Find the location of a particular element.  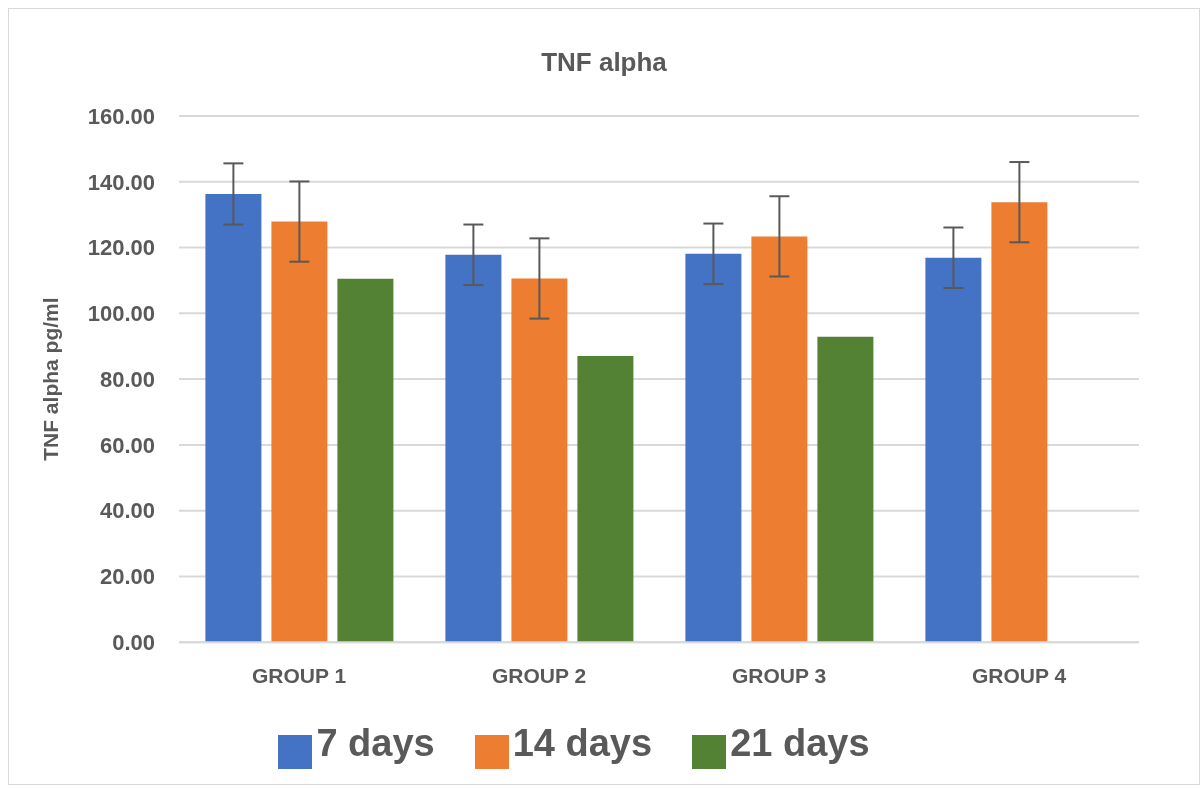

x-tick-label: GROUP 4 is located at coordinates (1019, 676).